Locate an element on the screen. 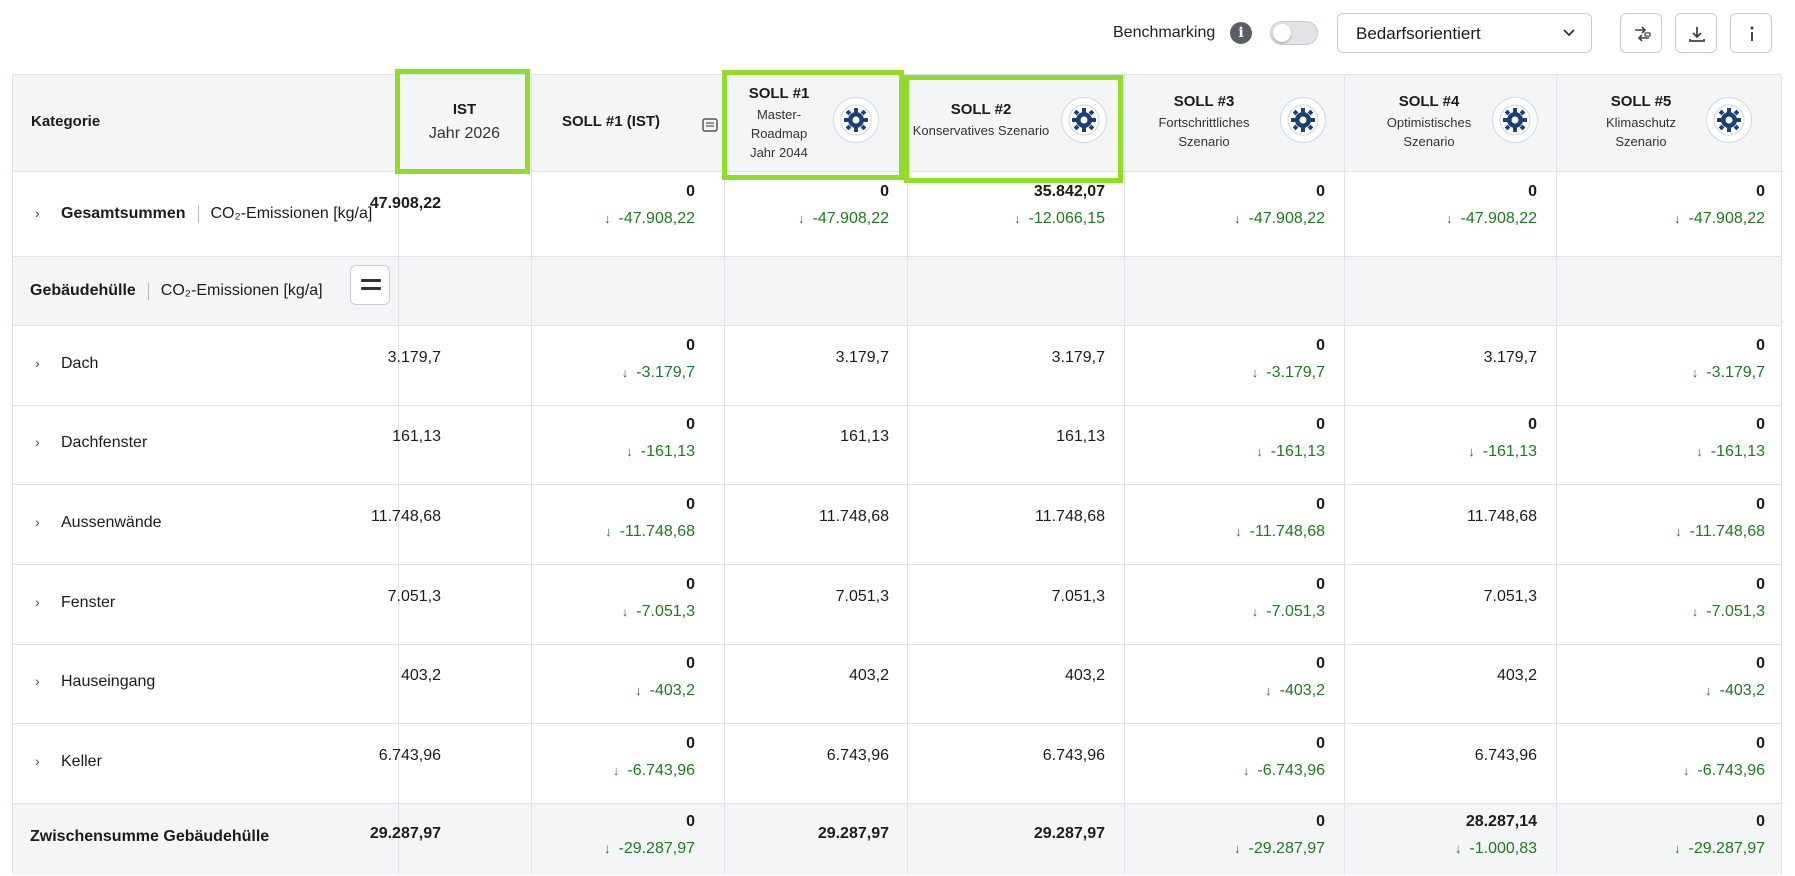 The image size is (1795, 876). column-title: SOLL #3 is located at coordinates (1204, 101).